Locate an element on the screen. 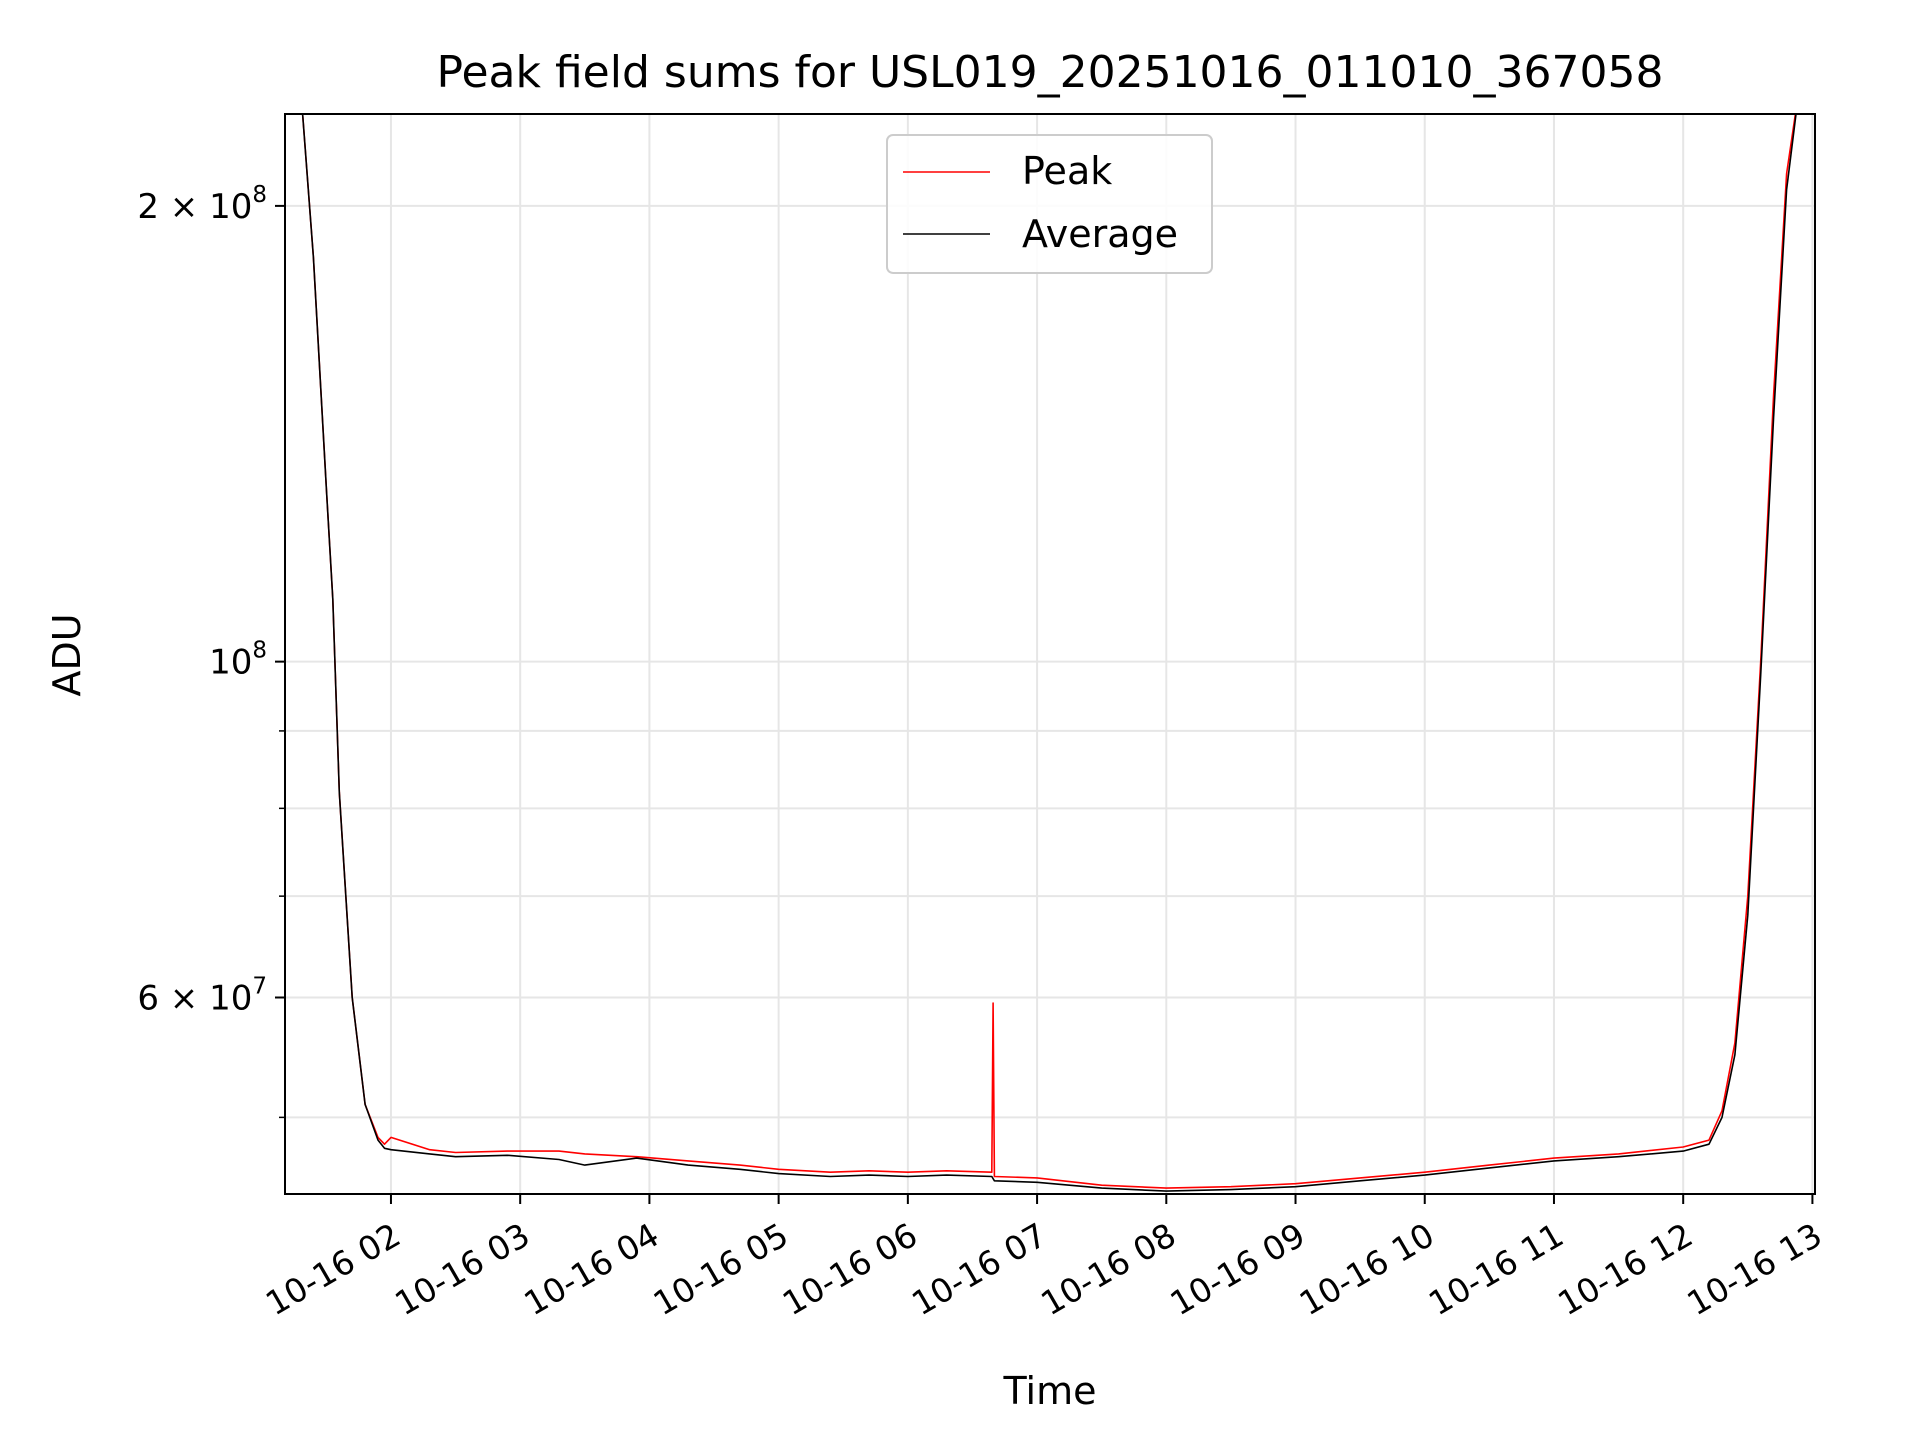 This screenshot has width=1920, height=1440. y-axis-label: ADU is located at coordinates (67, 654).